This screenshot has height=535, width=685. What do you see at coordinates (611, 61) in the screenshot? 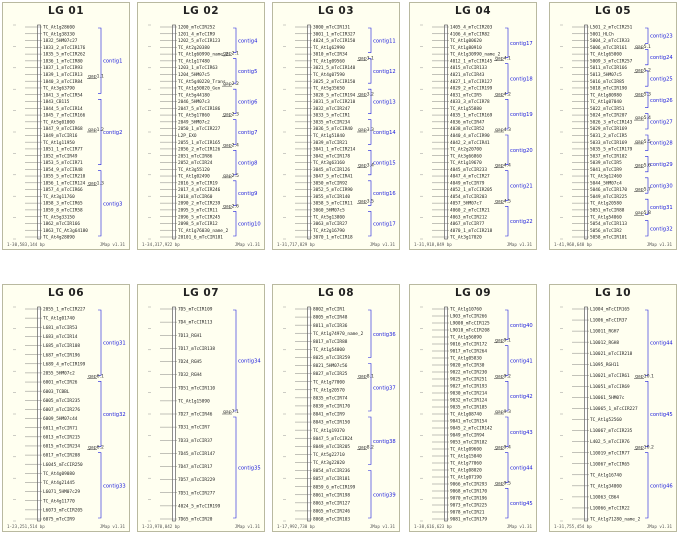
I see `marker-label: 5009_3_mTcCIR257` at bounding box center [611, 61].